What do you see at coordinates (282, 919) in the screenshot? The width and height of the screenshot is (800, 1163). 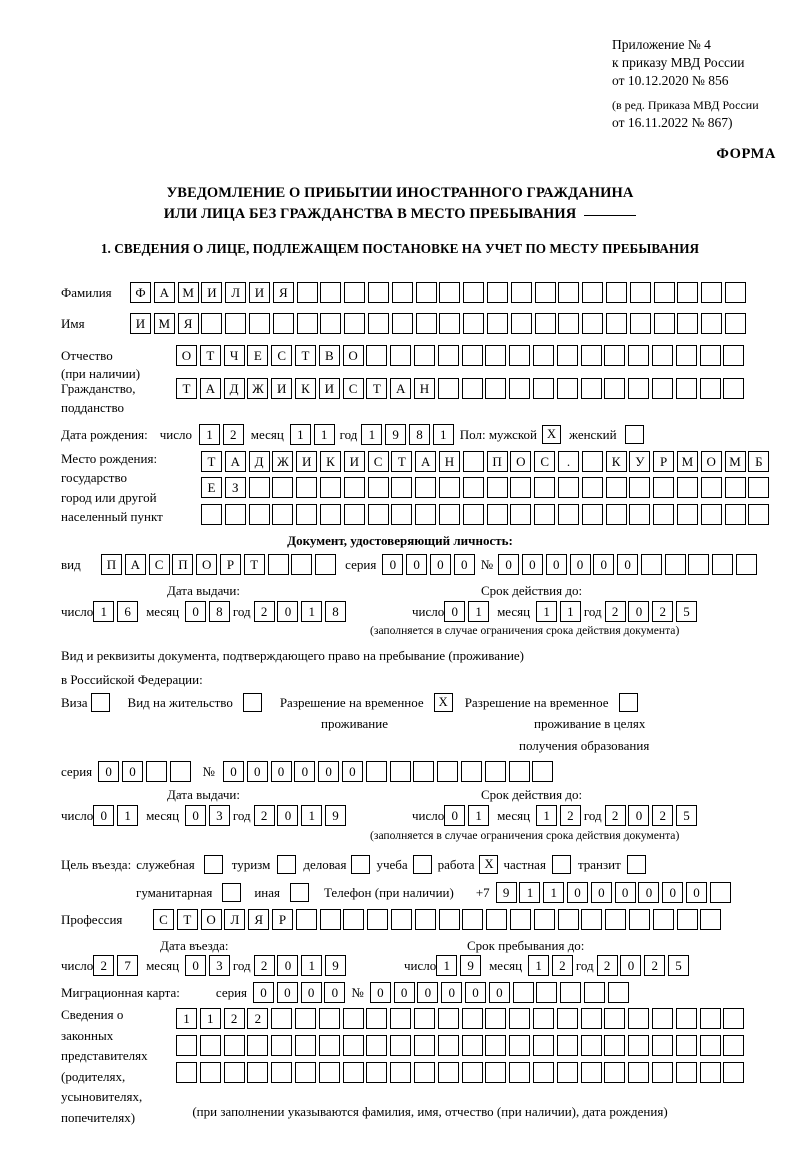 I see `form-cell: Р` at bounding box center [282, 919].